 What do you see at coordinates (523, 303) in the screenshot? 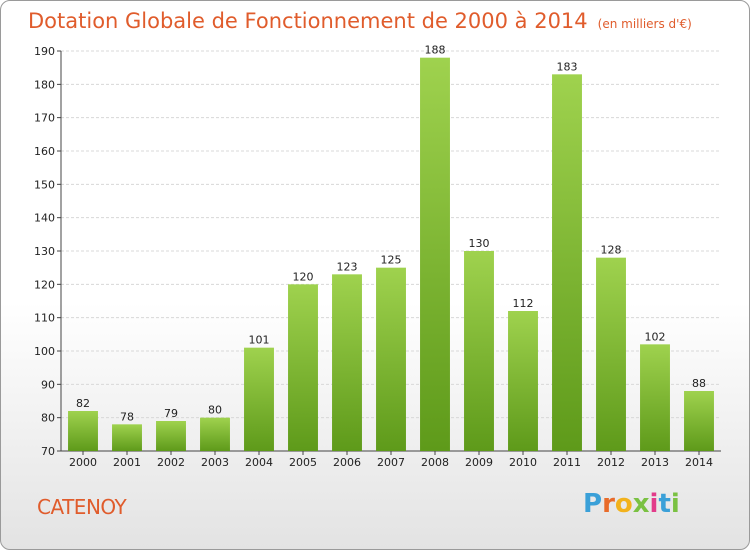
I see `value-label-2010: 112` at bounding box center [523, 303].